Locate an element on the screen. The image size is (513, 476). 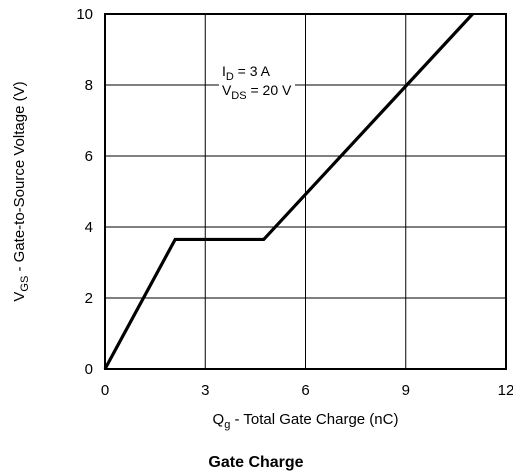
x-axis-label: Qg - Total Gate Charge (nC) is located at coordinates (306, 421).